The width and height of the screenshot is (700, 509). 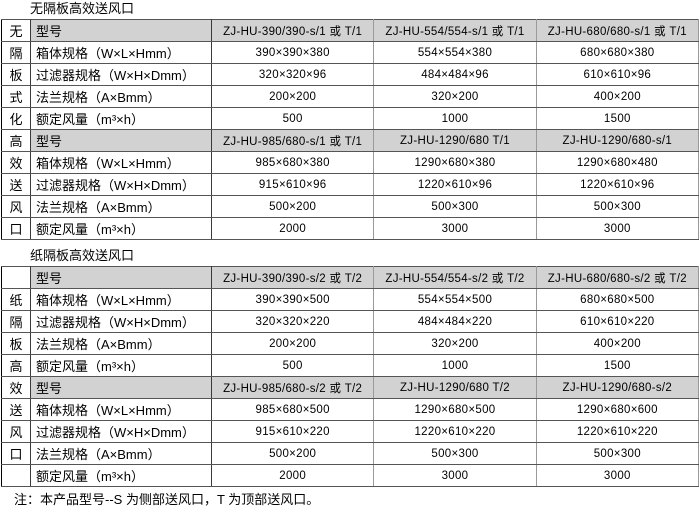 I want to click on data-cell: 484×484×96, so click(x=455, y=74).